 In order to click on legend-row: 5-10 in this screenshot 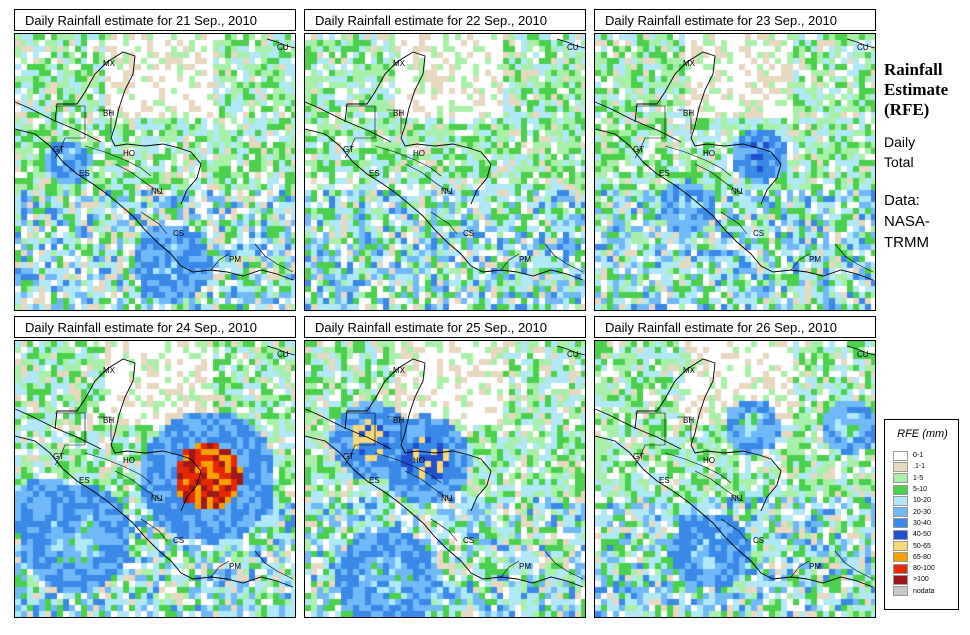, I will do `click(914, 489)`.